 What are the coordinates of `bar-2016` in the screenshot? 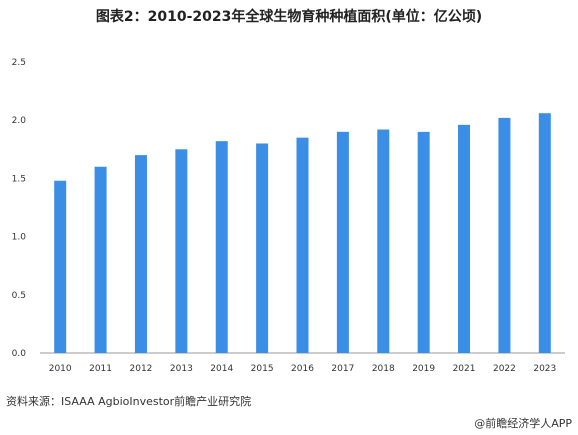 It's located at (302, 245).